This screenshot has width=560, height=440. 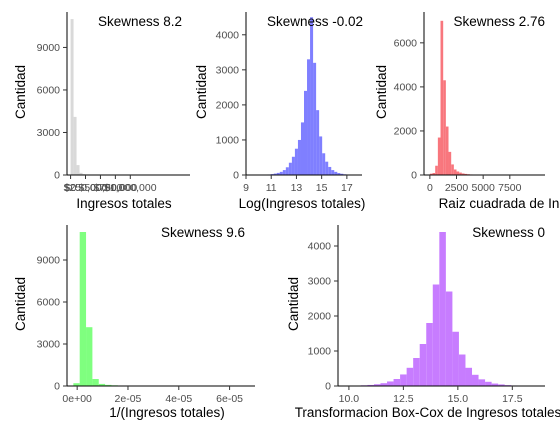 I want to click on skewness-label: Skewness 8.2, so click(x=140, y=21).